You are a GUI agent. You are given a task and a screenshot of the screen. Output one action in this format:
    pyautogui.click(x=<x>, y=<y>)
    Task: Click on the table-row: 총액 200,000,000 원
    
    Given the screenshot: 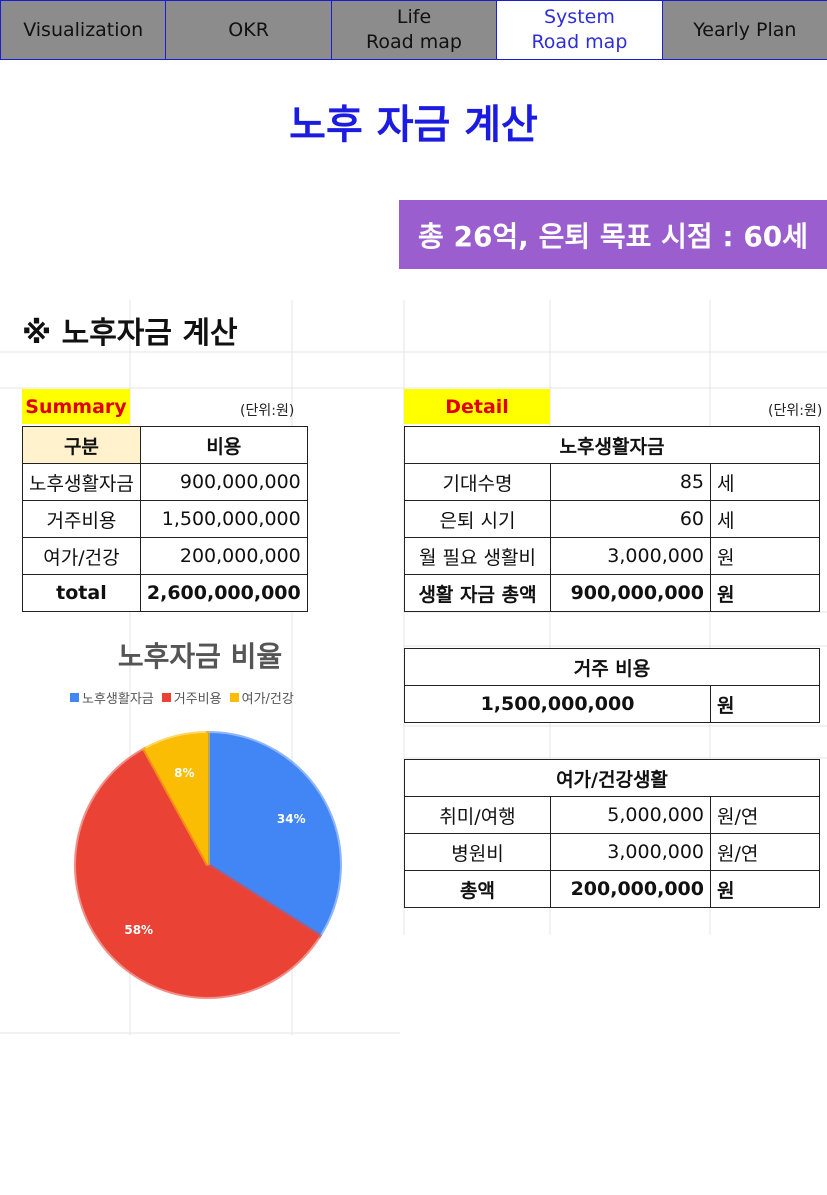 What is the action you would take?
    pyautogui.click(x=612, y=889)
    